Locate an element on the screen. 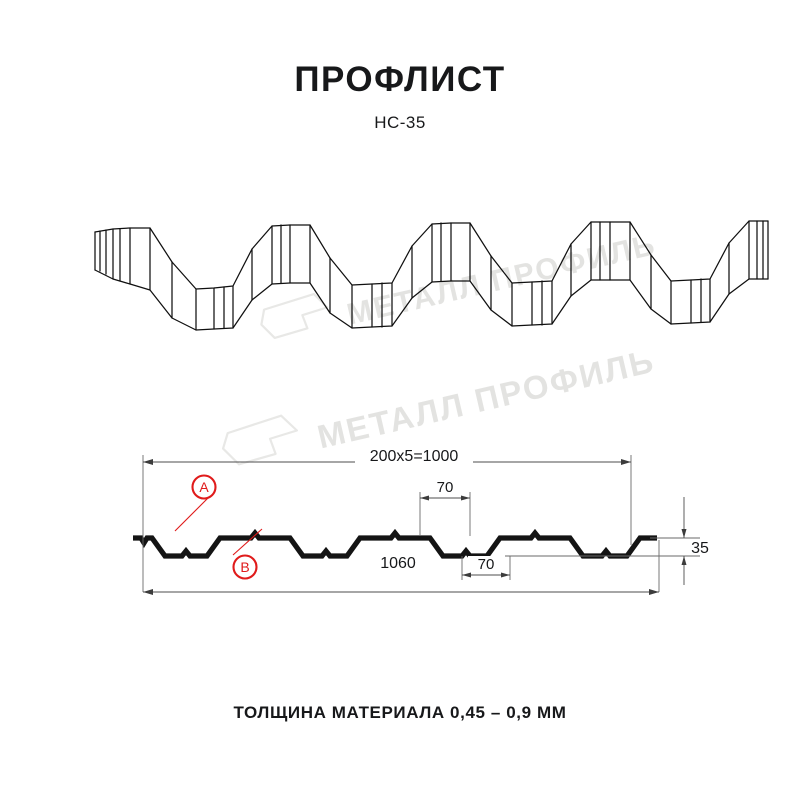 The width and height of the screenshot is (800, 800). callout-a-leader is located at coordinates (193, 513).